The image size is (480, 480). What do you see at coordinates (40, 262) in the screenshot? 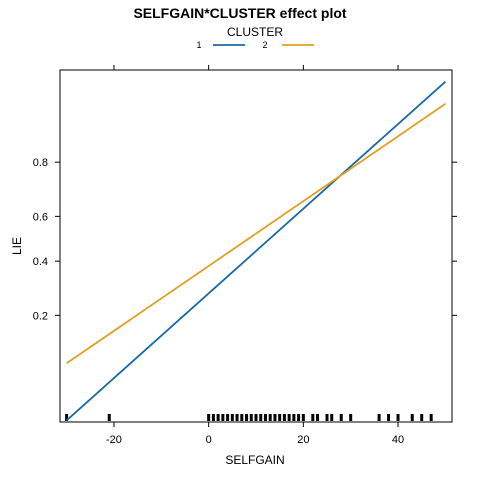
I see `y-tick-label: 0.4` at bounding box center [40, 262].